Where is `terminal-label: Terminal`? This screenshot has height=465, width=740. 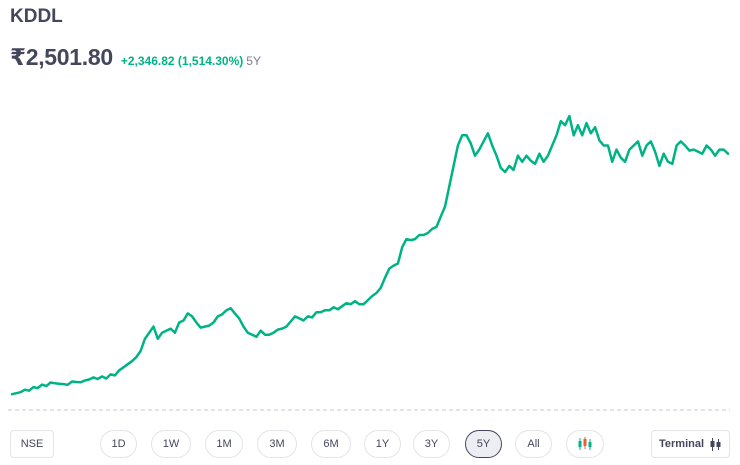
terminal-label: Terminal is located at coordinates (681, 444).